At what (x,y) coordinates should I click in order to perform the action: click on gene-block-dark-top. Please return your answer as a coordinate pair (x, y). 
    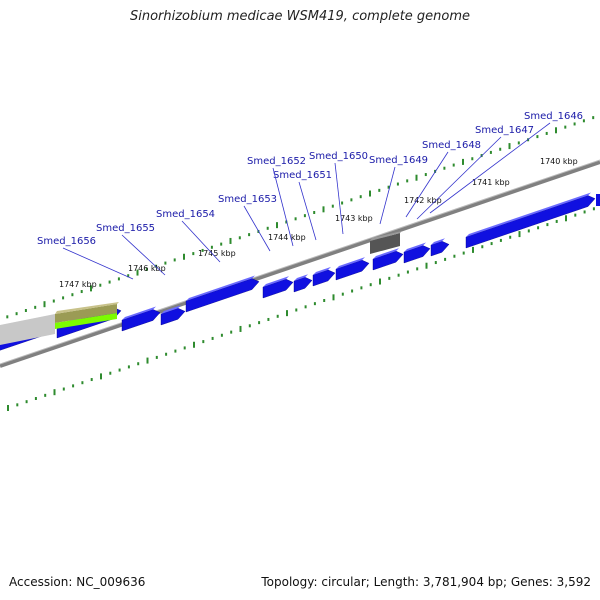
    Looking at the image, I should click on (386, 236).